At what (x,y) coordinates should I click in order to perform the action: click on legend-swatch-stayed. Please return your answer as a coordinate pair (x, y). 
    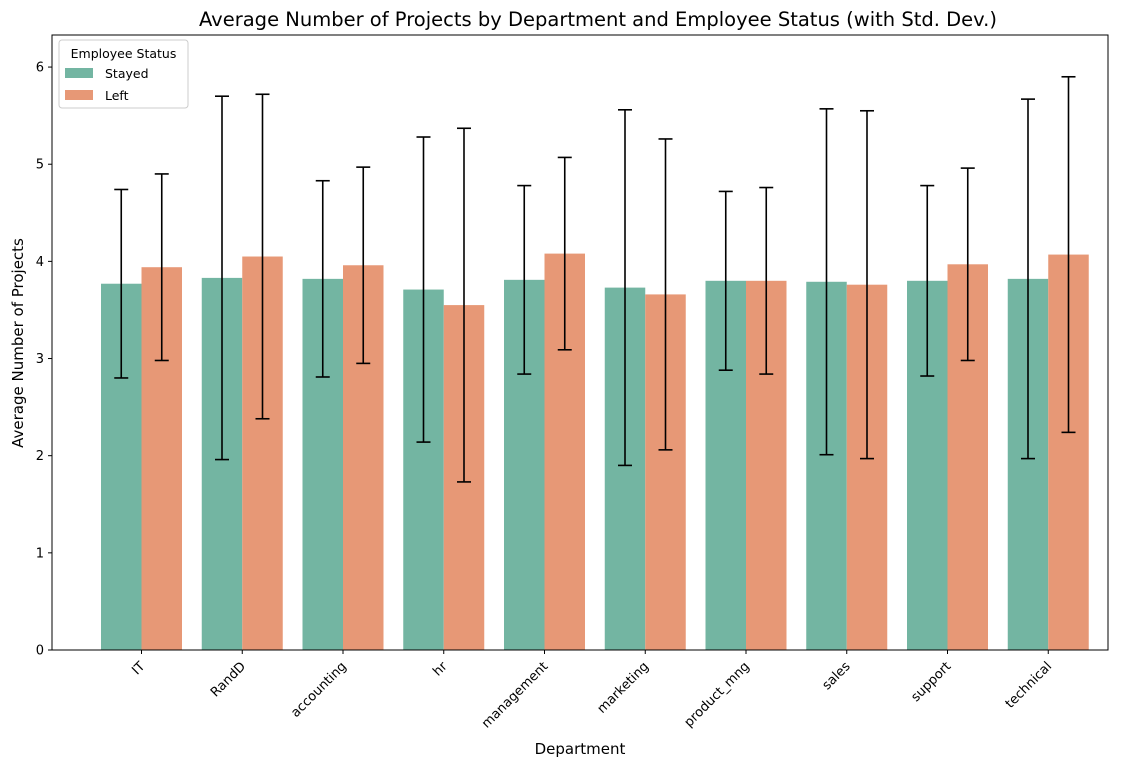
    Looking at the image, I should click on (79, 73).